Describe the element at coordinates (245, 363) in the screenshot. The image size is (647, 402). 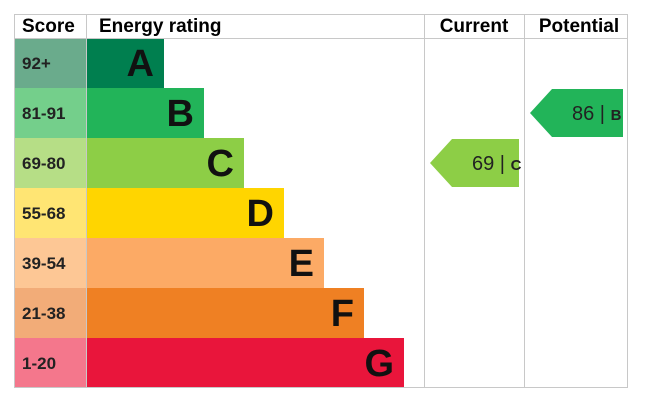
I see `band-bar-g` at that location.